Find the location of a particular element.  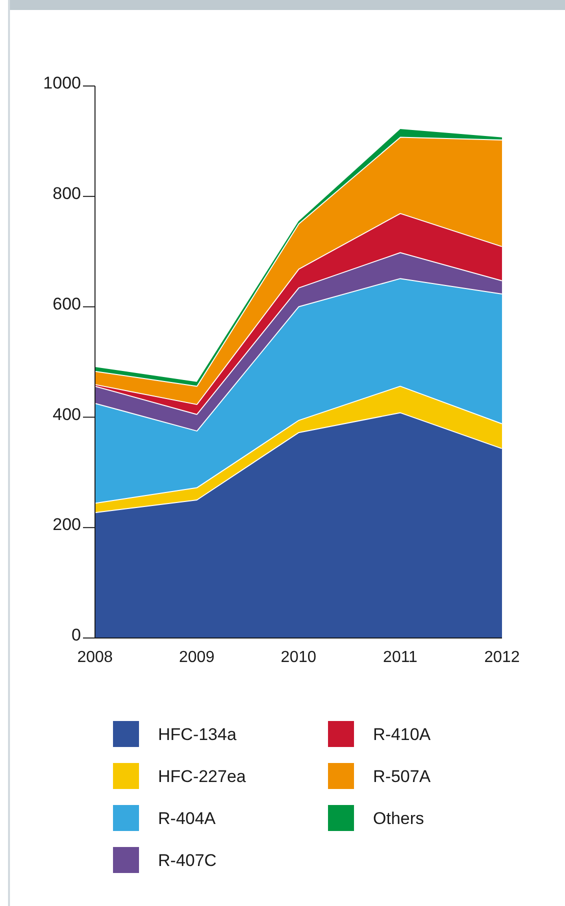

legend-label: HFC-134a is located at coordinates (197, 734).